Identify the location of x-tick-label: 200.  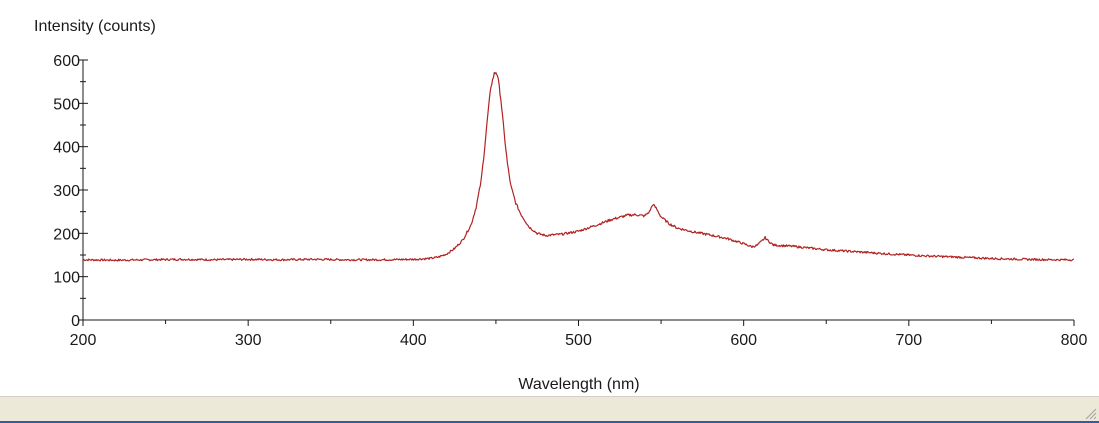
(83, 340).